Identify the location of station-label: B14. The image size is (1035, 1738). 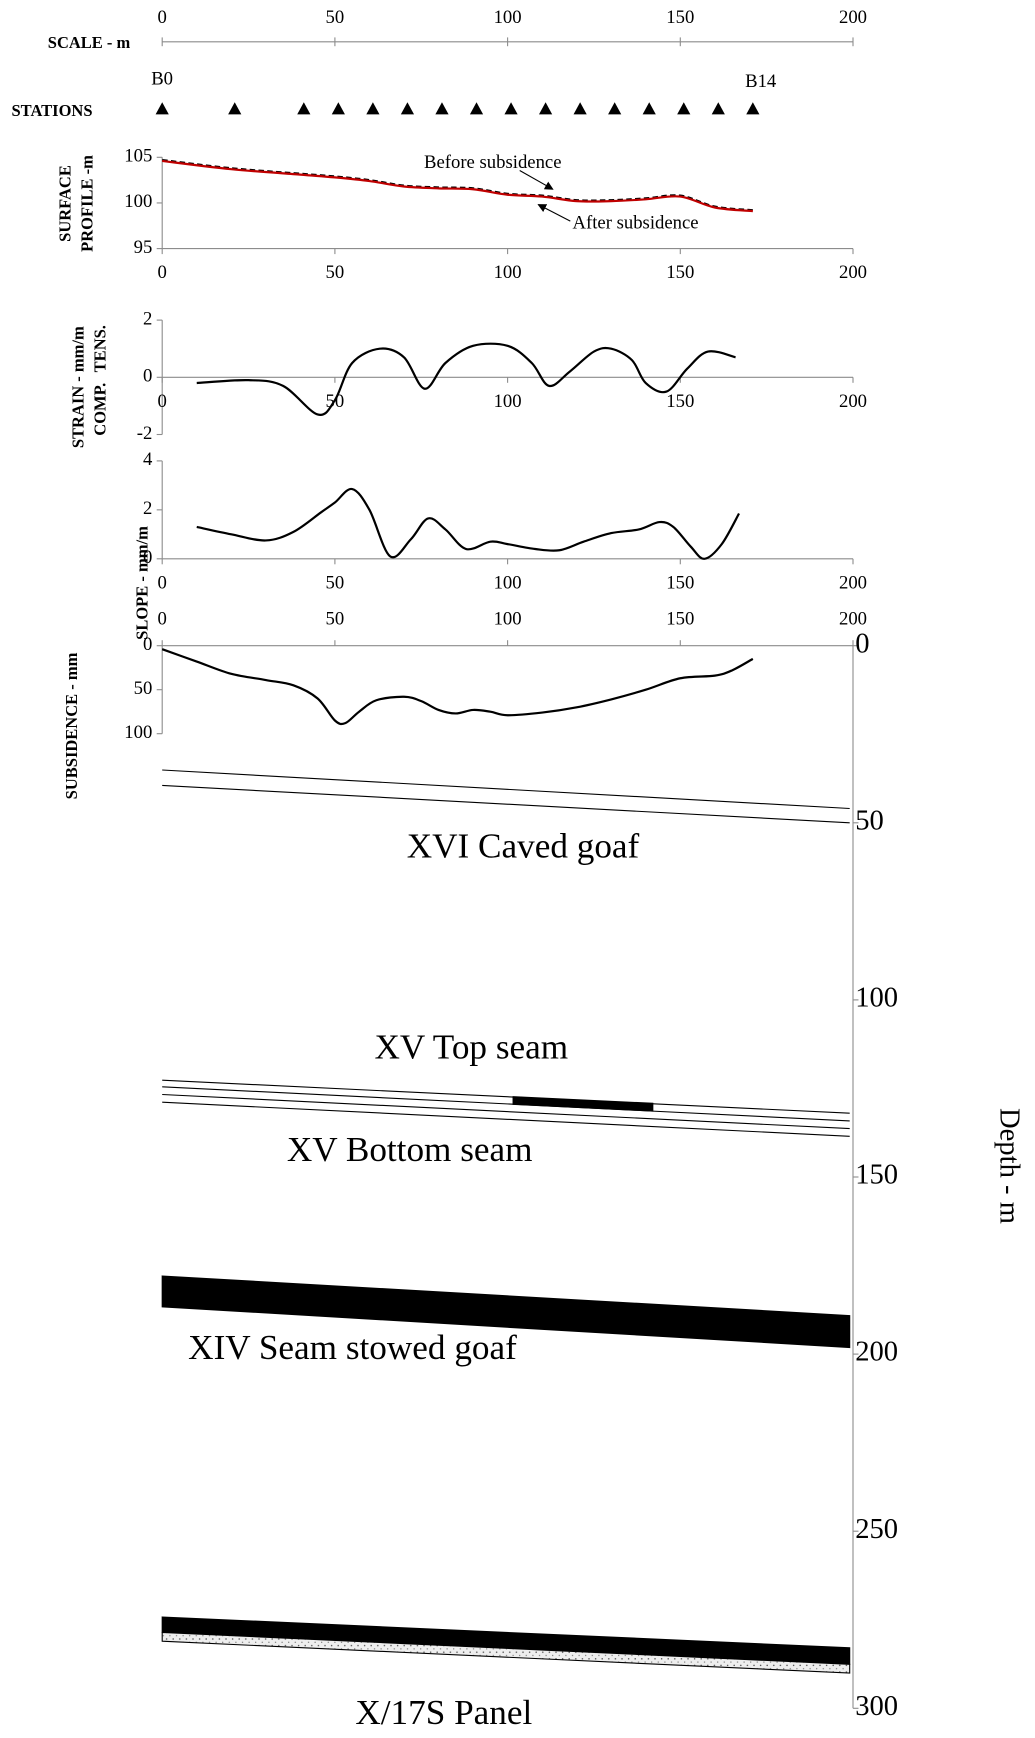
(761, 81).